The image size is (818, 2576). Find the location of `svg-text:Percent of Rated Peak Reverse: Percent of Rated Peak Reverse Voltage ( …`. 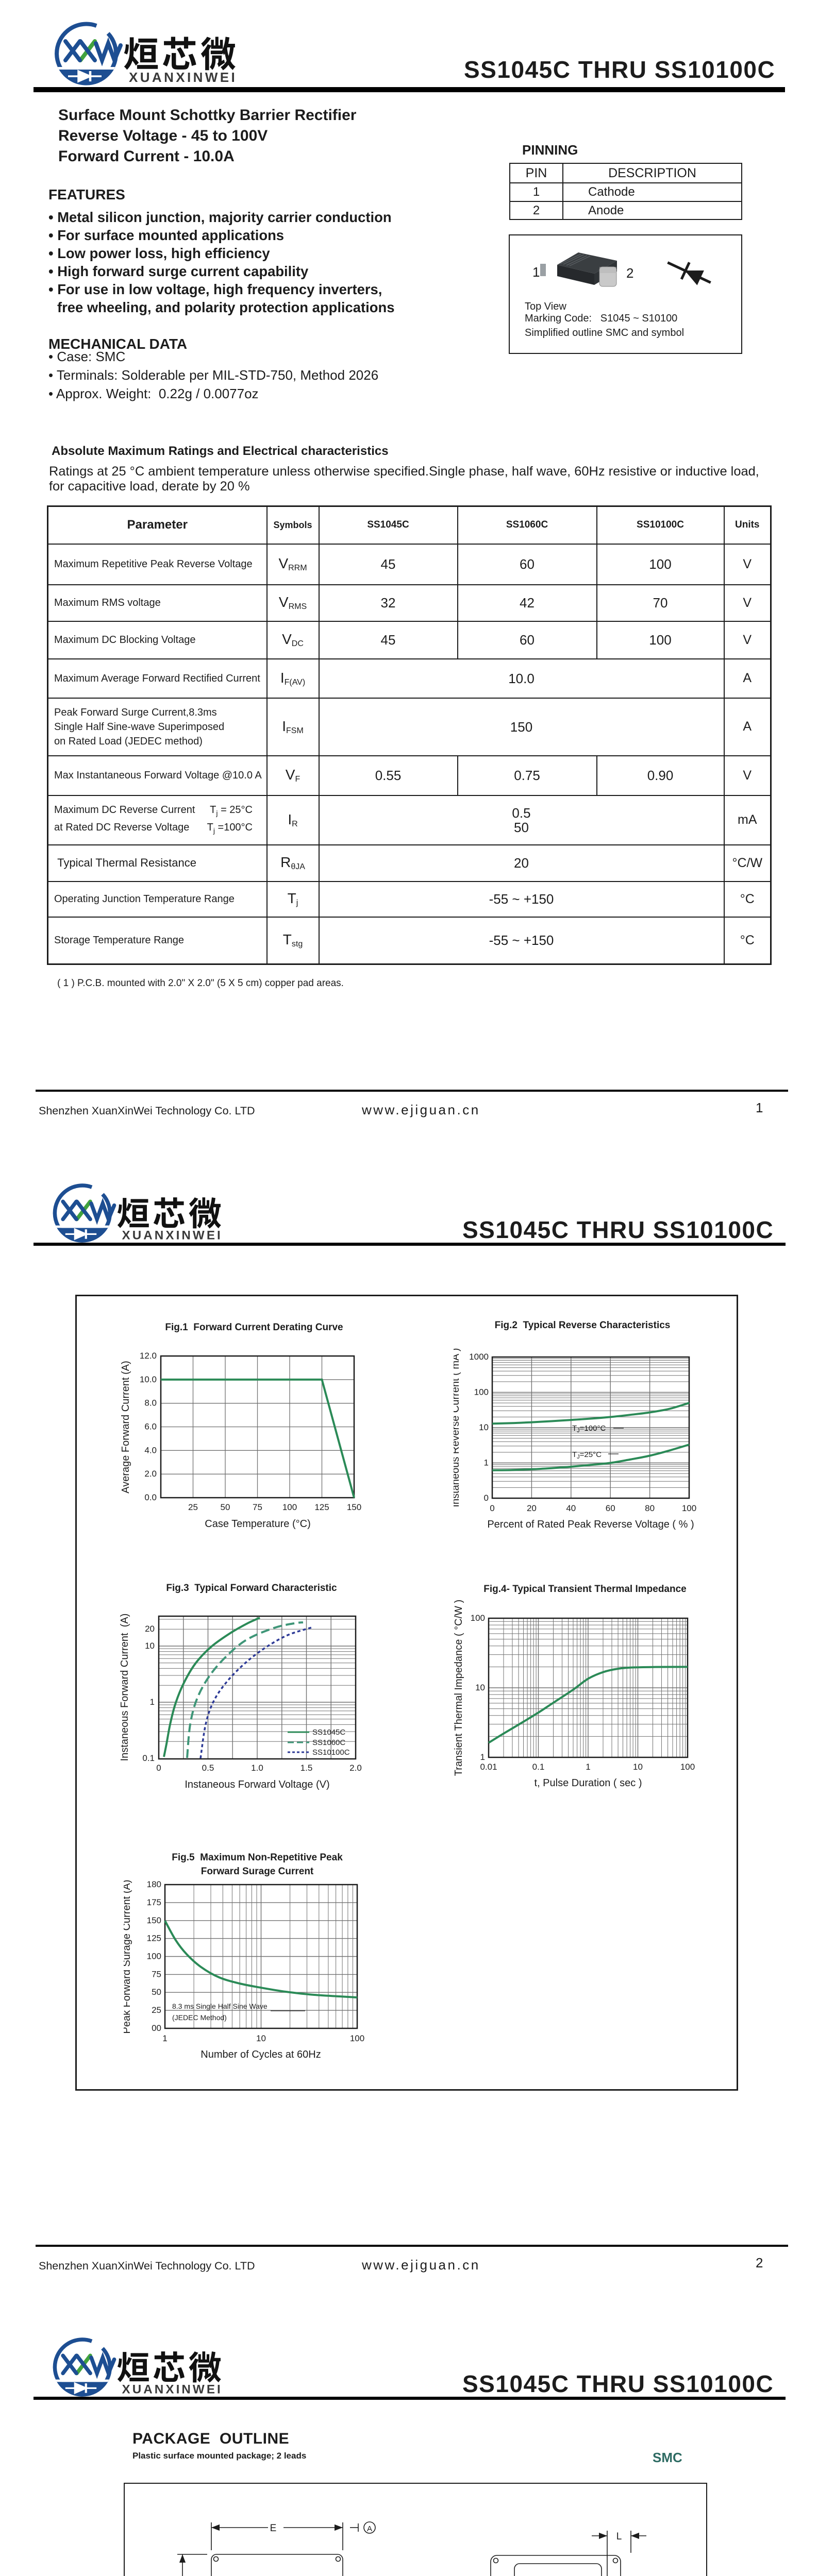

svg-text:Percent of Rated Peak Reverse: Percent of Rated Peak Reverse Voltage ( … is located at coordinates (590, 1524).